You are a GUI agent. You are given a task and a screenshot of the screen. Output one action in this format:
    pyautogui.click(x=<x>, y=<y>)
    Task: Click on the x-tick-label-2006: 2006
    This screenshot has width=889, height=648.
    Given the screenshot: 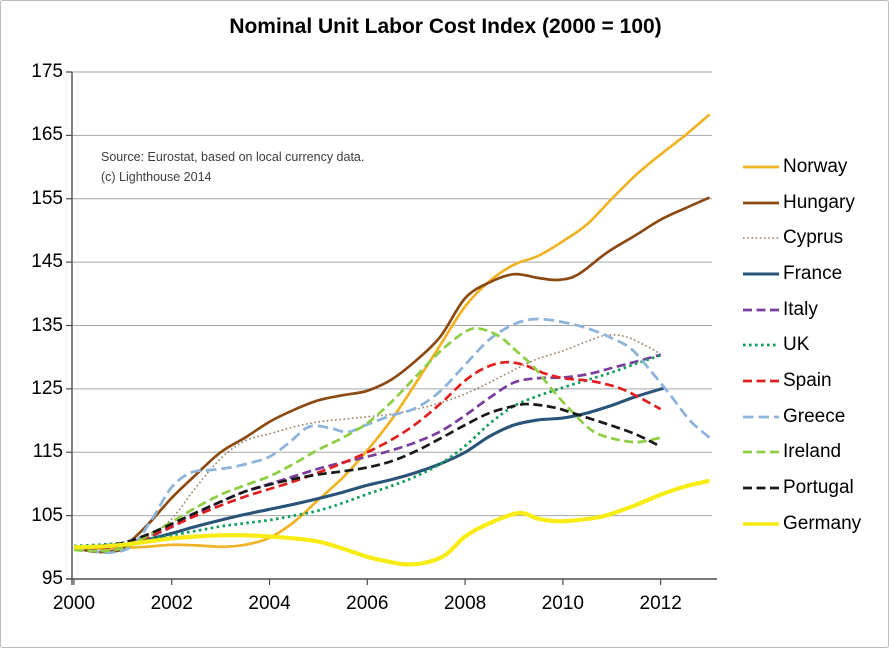 What is the action you would take?
    pyautogui.click(x=367, y=603)
    